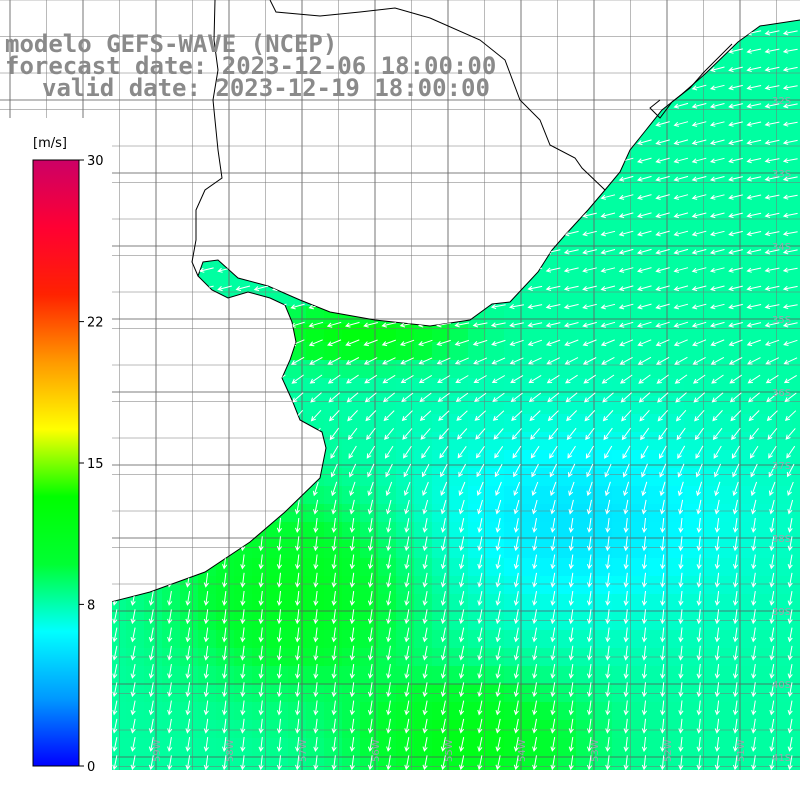 The height and width of the screenshot is (800, 800). What do you see at coordinates (781, 247) in the screenshot?
I see `lat-label: 34S` at bounding box center [781, 247].